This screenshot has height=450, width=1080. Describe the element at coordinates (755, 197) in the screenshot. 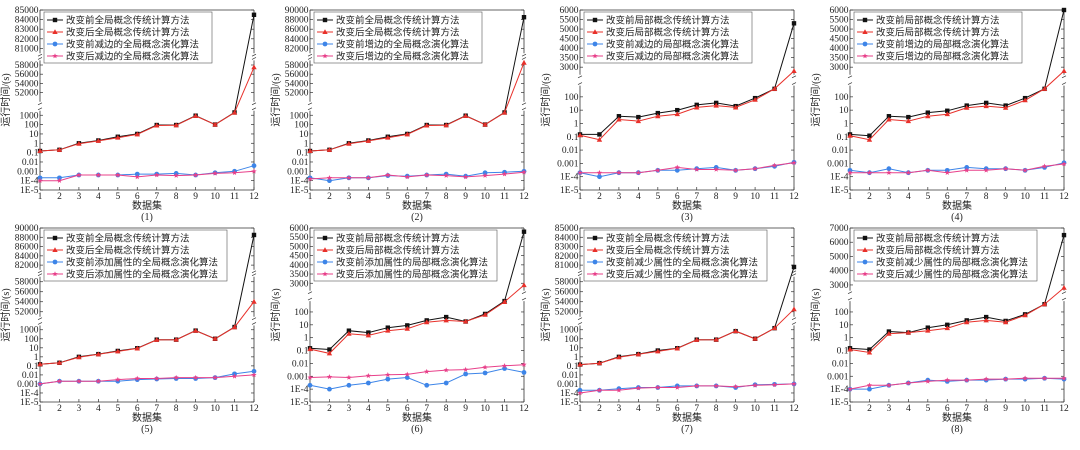

I see `x-tick-label: 10` at that location.